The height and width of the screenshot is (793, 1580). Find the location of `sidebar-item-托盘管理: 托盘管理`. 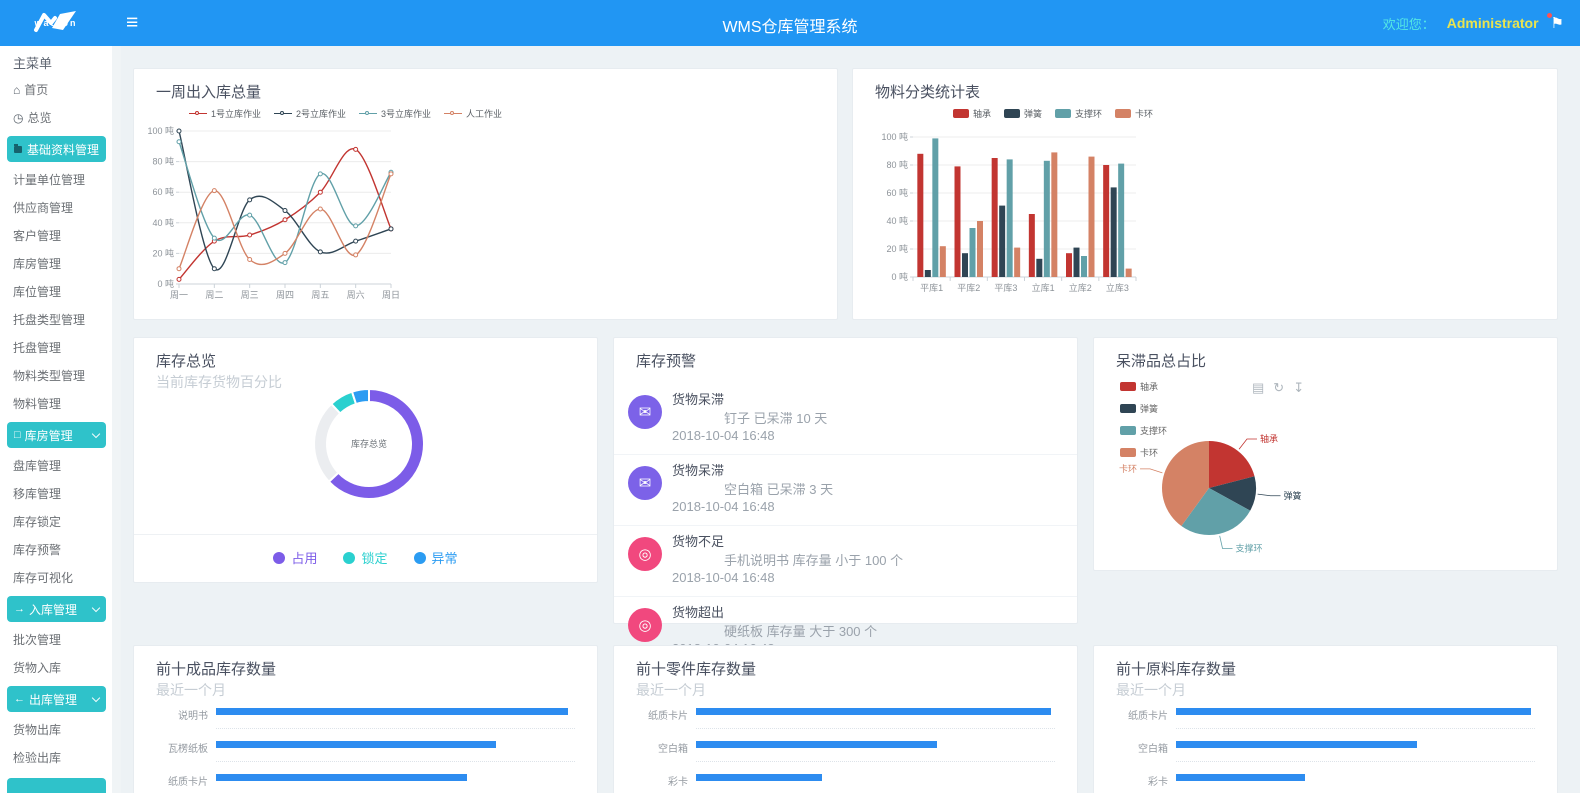

sidebar-item-托盘管理: 托盘管理 is located at coordinates (56, 348).